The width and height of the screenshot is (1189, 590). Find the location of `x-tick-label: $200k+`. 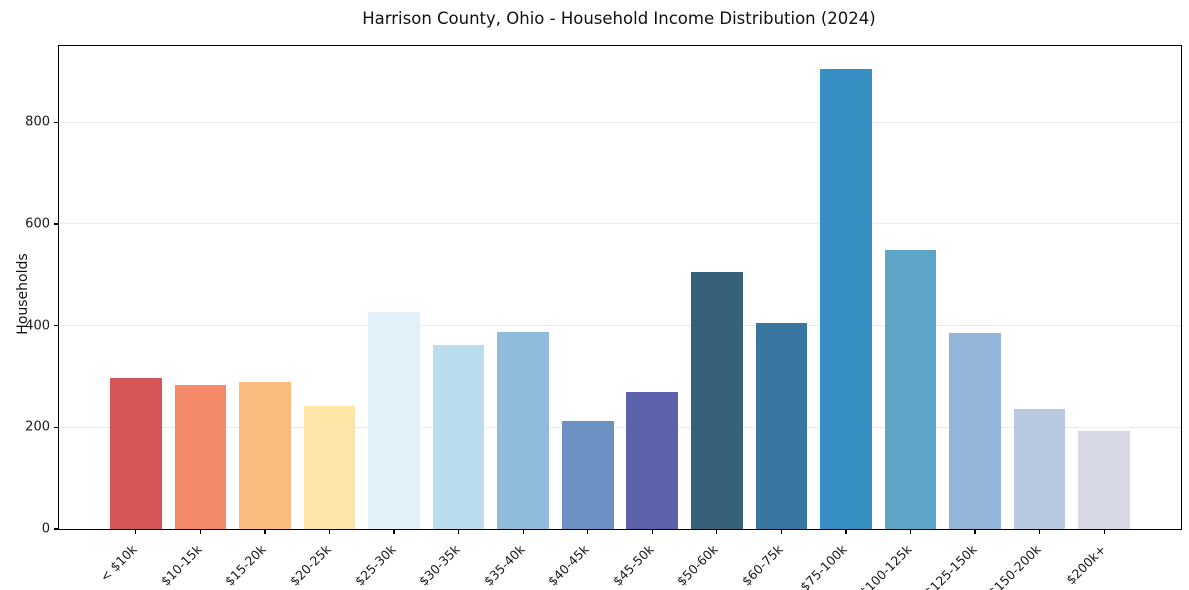

x-tick-label: $200k+ is located at coordinates (1085, 564).